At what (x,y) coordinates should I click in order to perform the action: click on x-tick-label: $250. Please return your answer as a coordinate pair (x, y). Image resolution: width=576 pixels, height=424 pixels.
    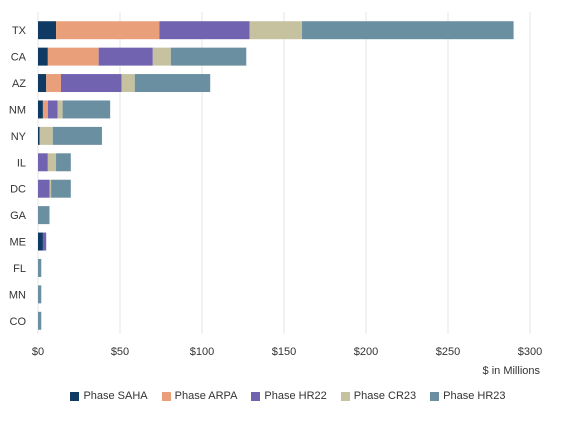
    Looking at the image, I should click on (448, 352).